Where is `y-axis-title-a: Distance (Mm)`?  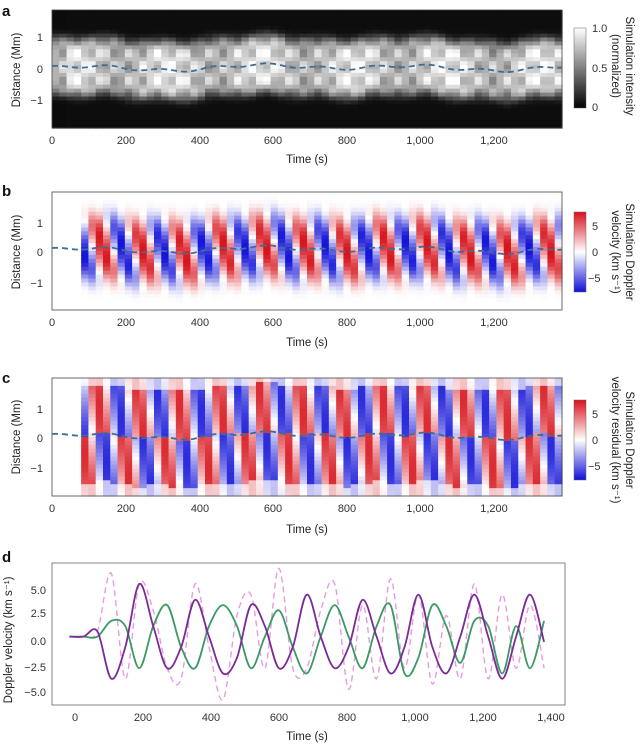
y-axis-title-a: Distance (Mm) is located at coordinates (17, 69).